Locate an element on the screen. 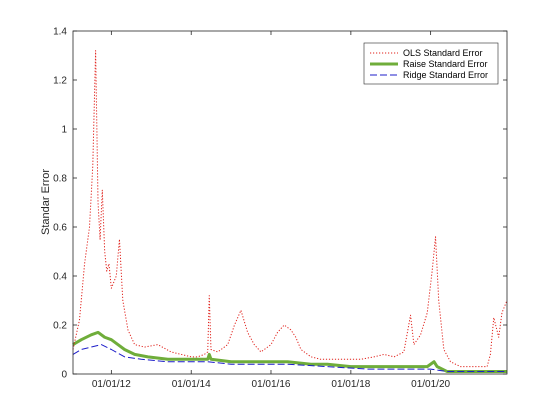 The image size is (560, 420). series-line-ridge is located at coordinates (289, 358).